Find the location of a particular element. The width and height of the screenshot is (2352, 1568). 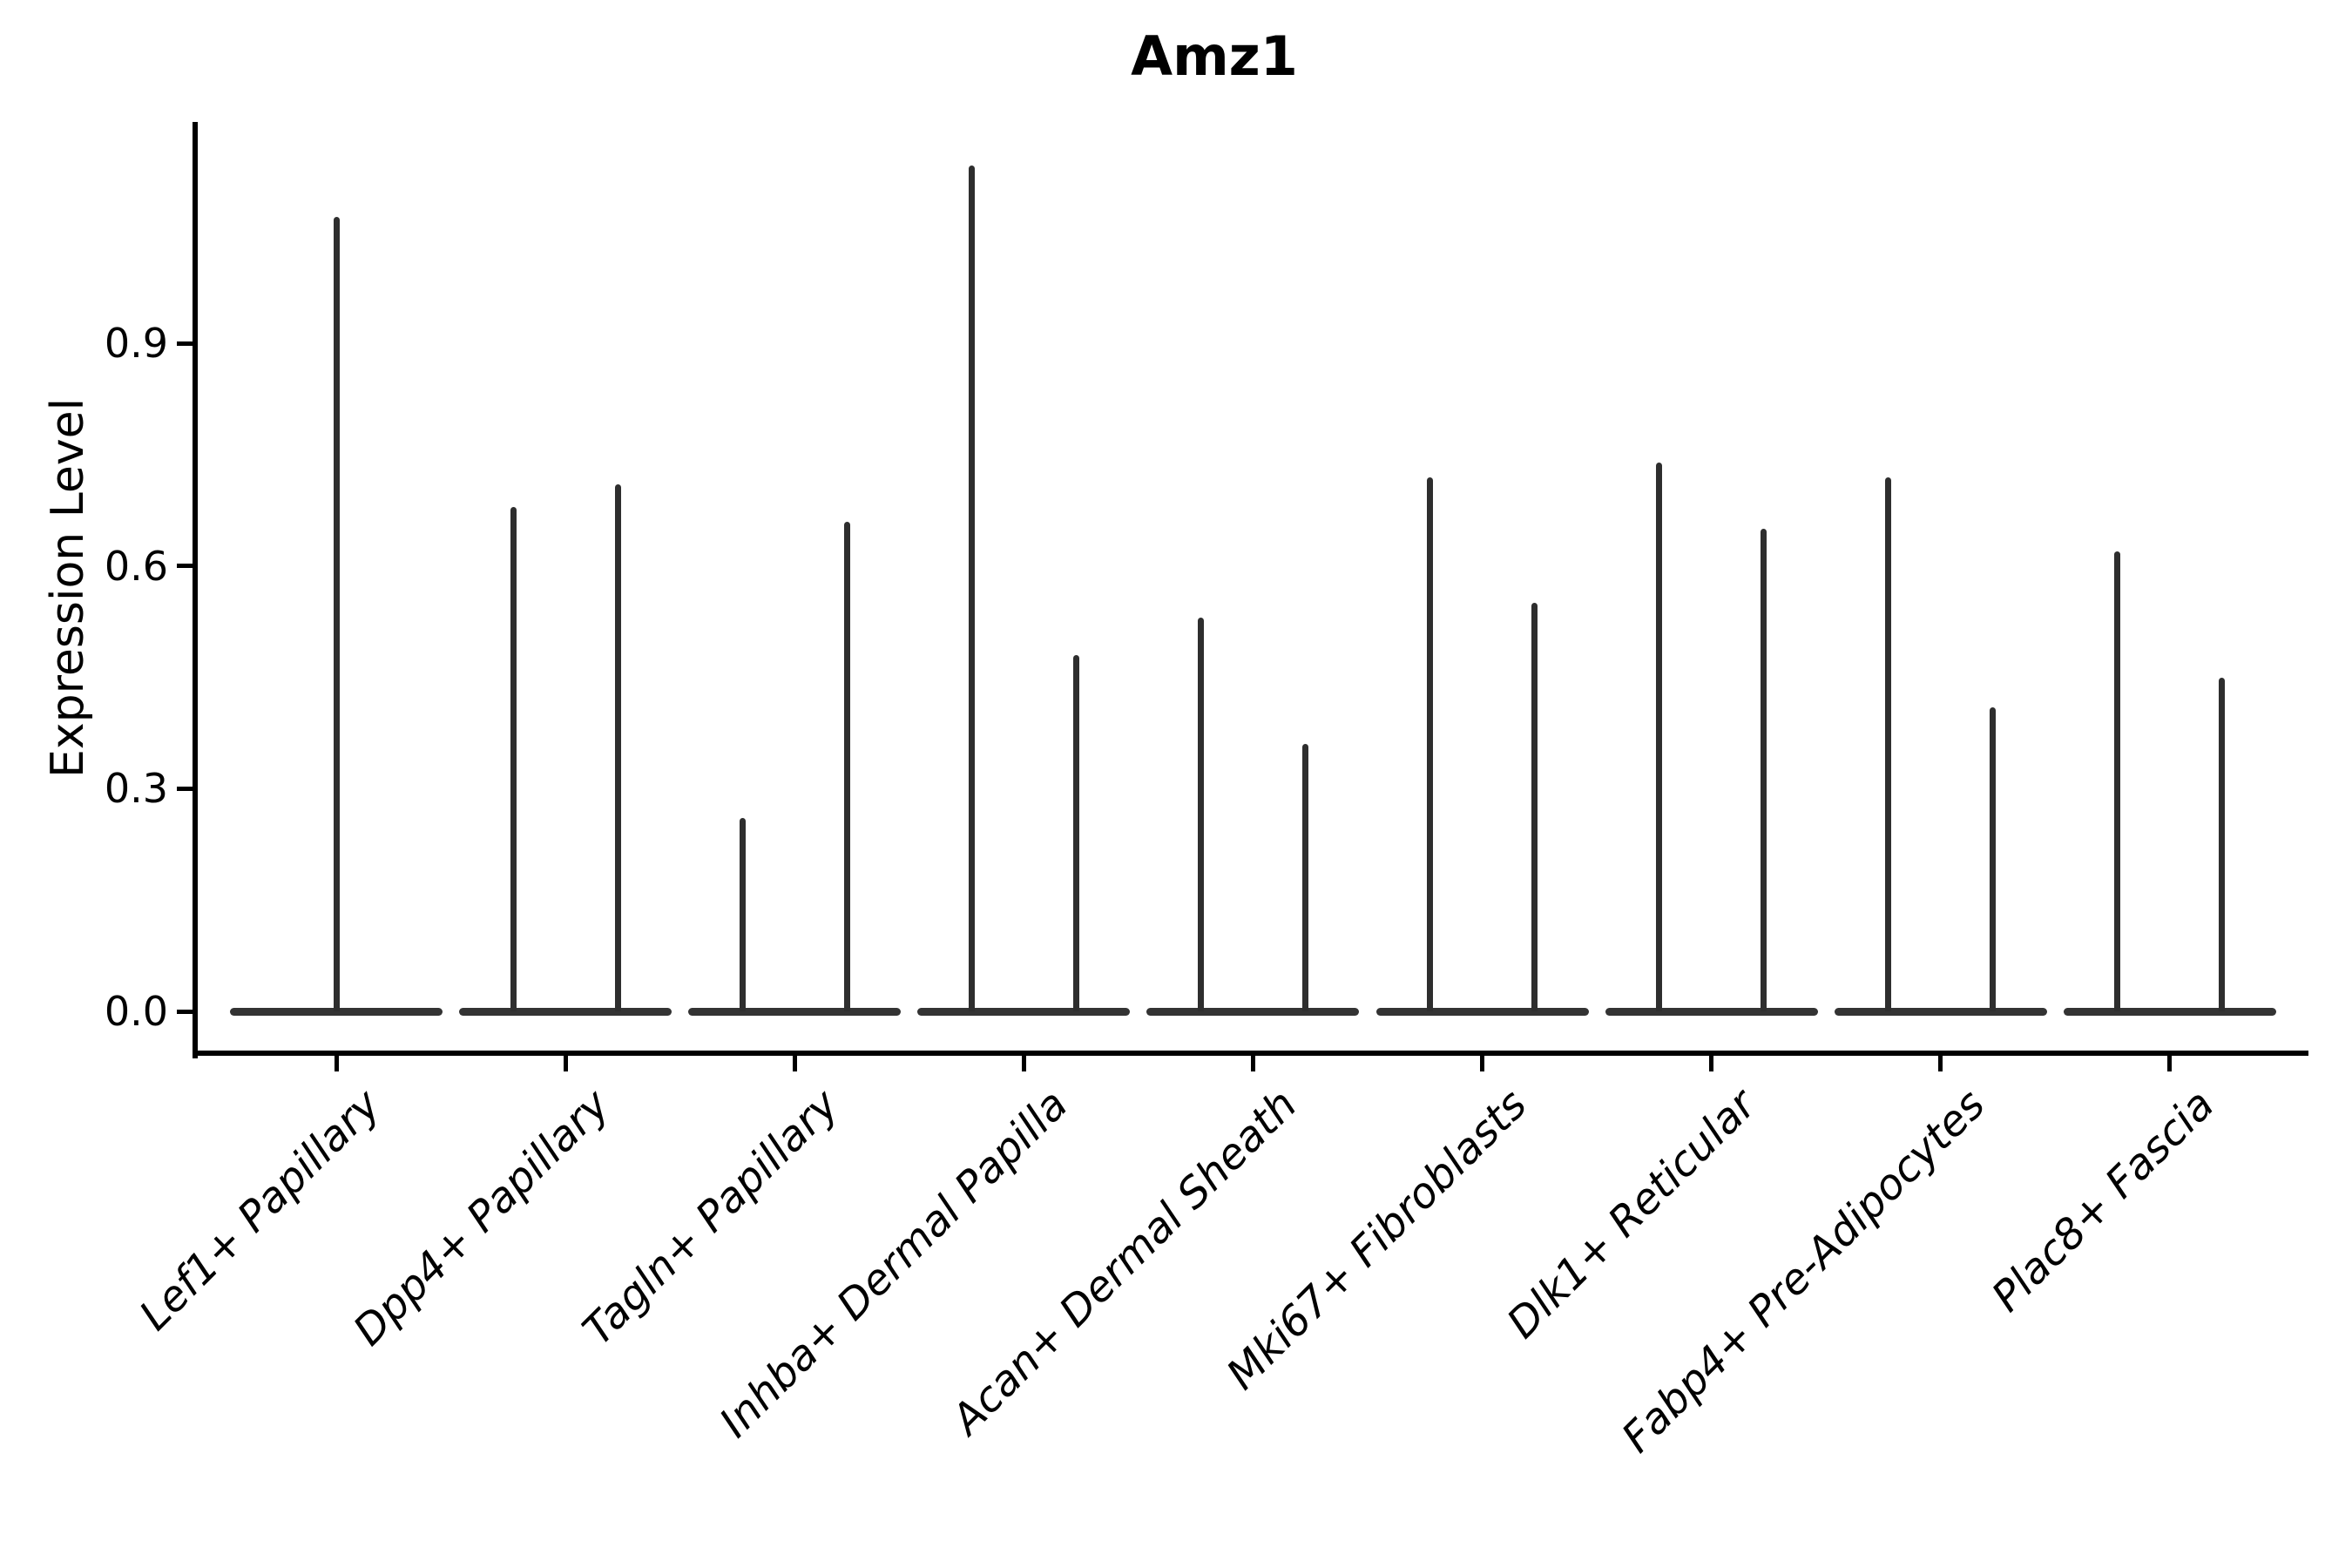

x-axis-line is located at coordinates (1250, 1054).